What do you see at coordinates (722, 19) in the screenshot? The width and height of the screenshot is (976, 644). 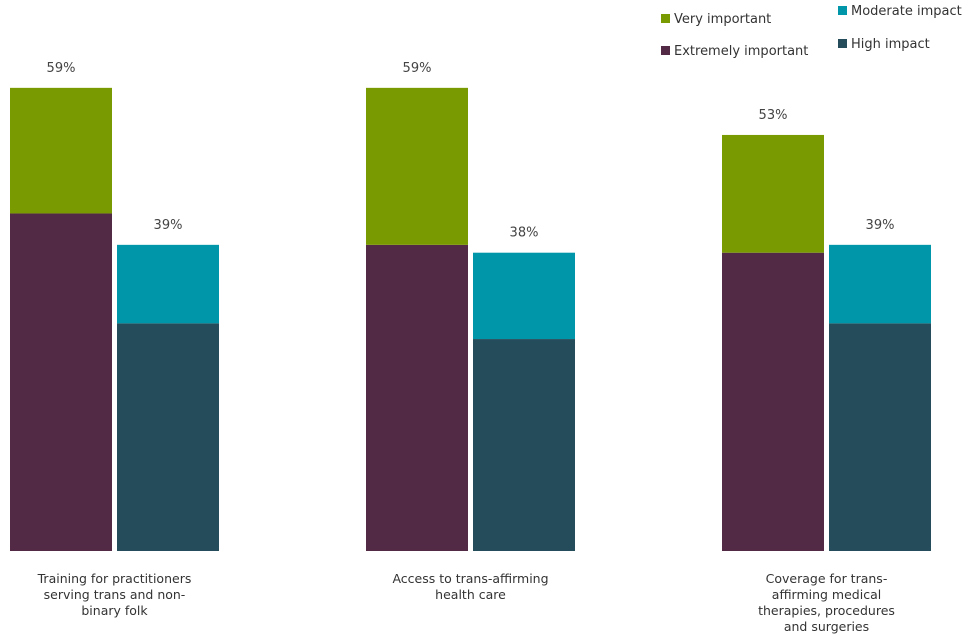 I see `legend-label-0: Very important` at bounding box center [722, 19].